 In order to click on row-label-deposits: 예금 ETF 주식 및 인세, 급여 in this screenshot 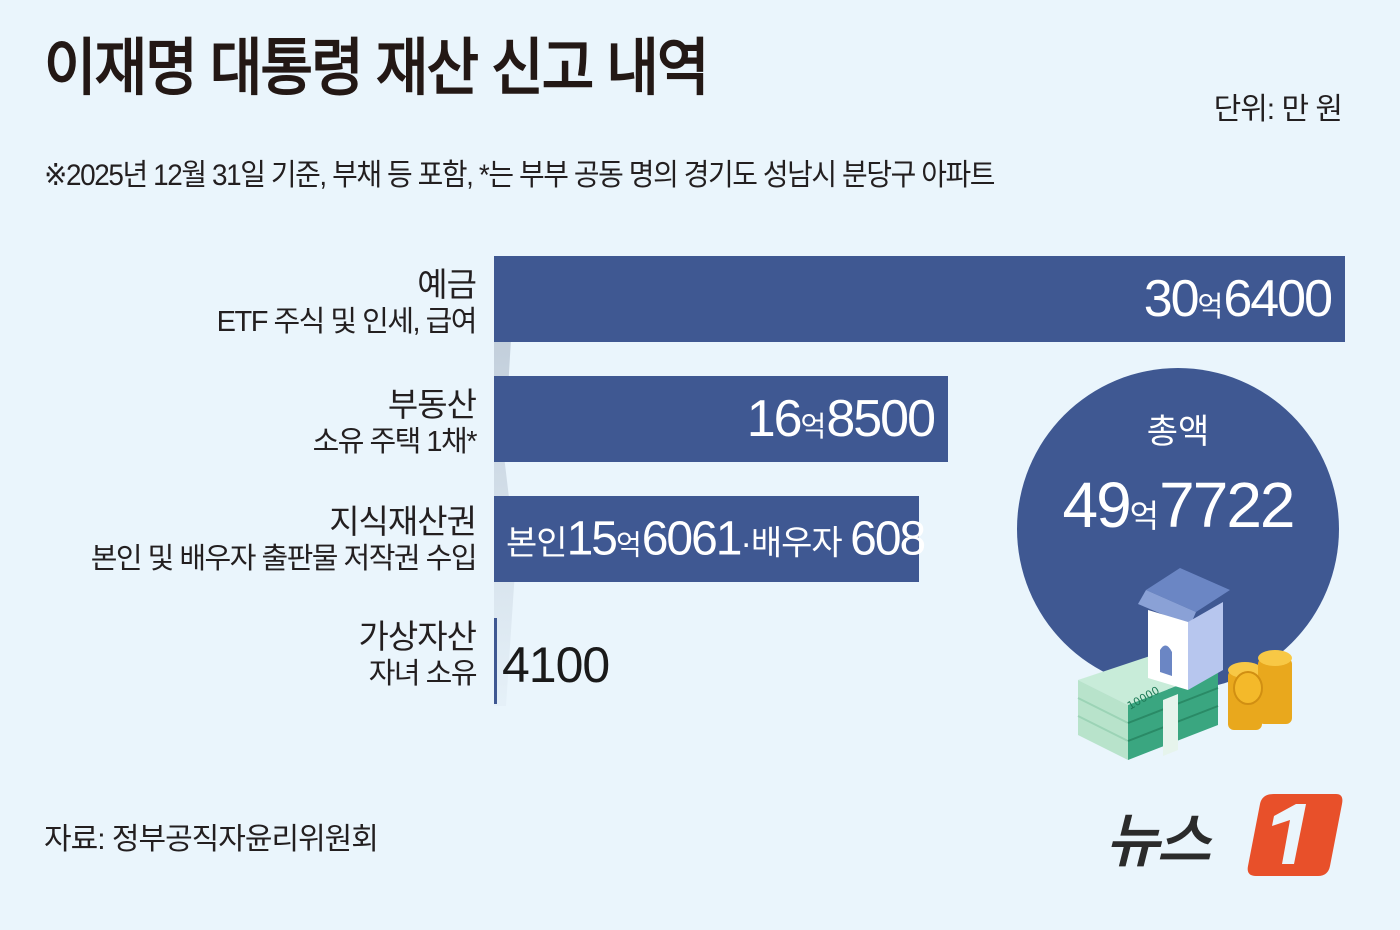, I will do `click(347, 302)`.